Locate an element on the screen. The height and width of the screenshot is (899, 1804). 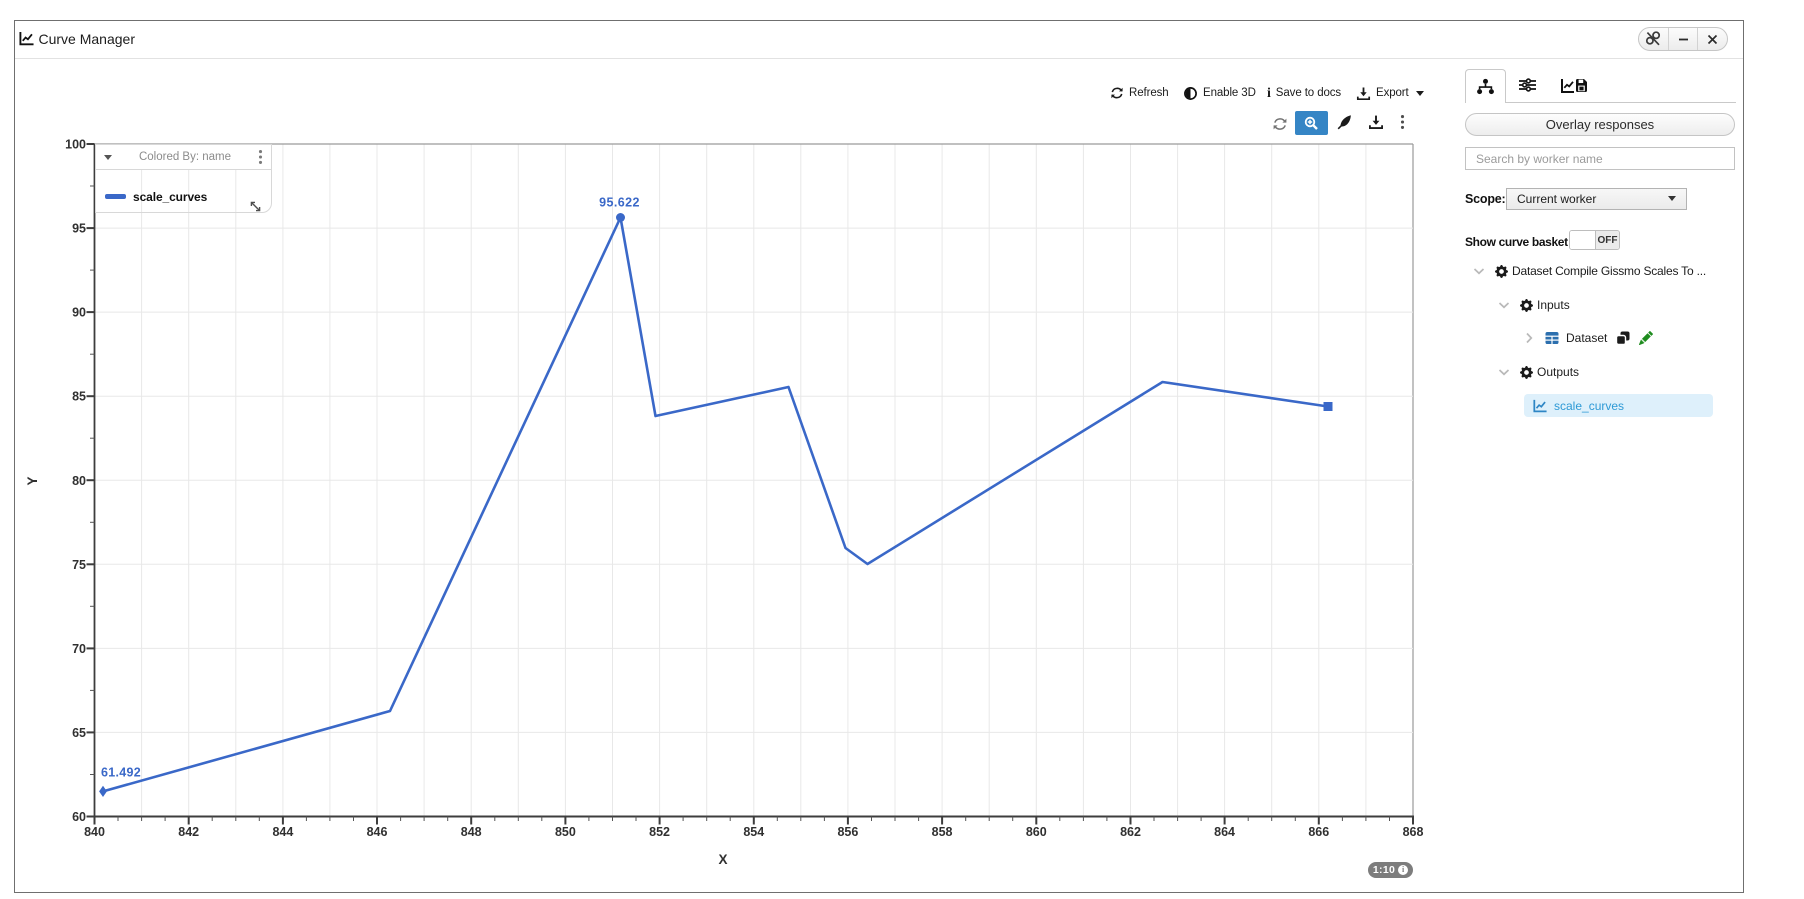
svg-text: 61.492 is located at coordinates (121, 772).